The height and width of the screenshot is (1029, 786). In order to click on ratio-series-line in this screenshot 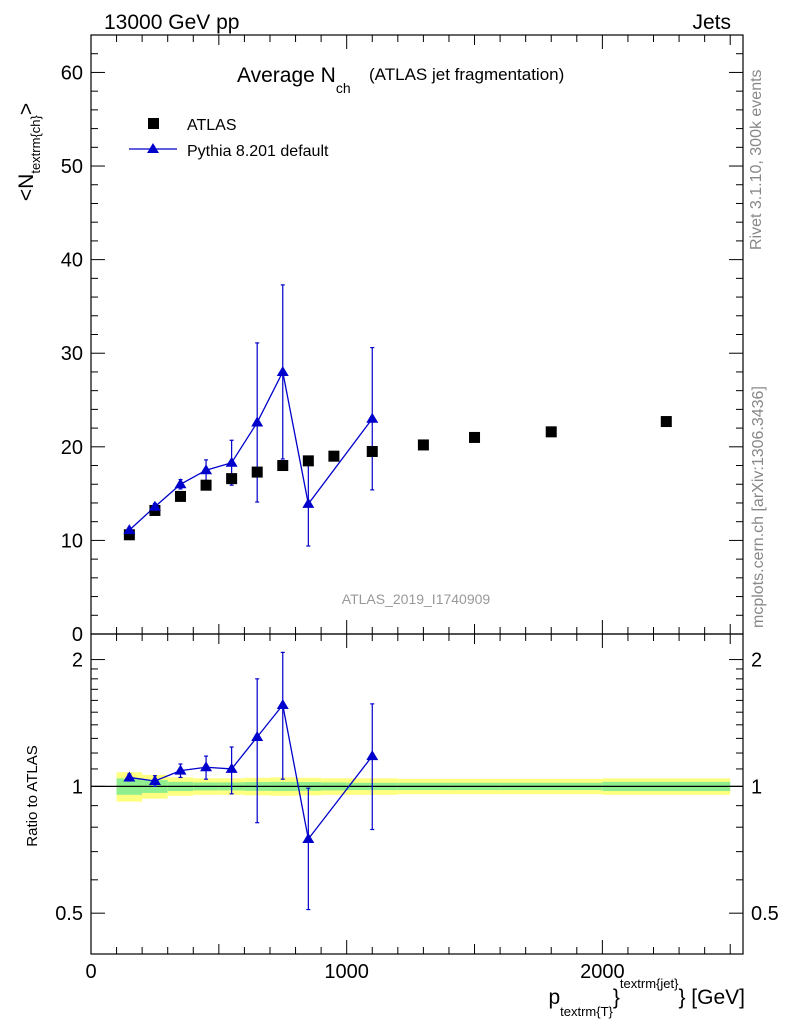, I will do `click(251, 772)`.